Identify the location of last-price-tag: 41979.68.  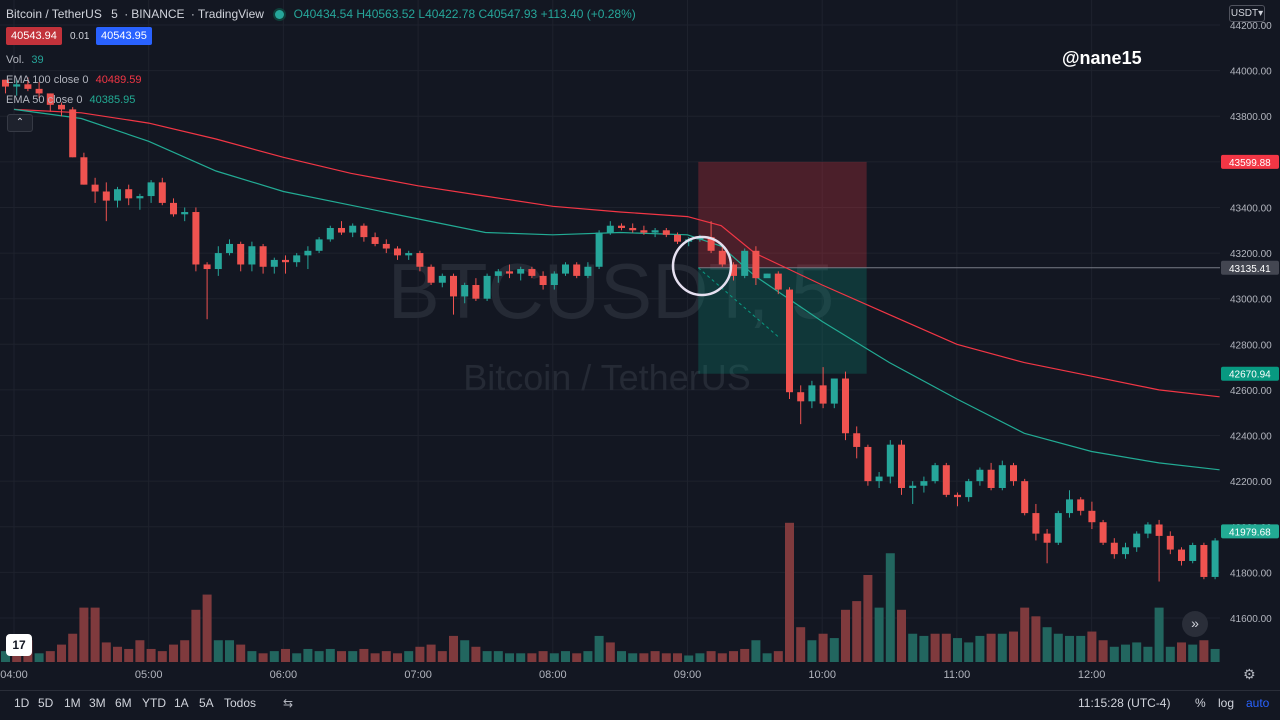
(1250, 532).